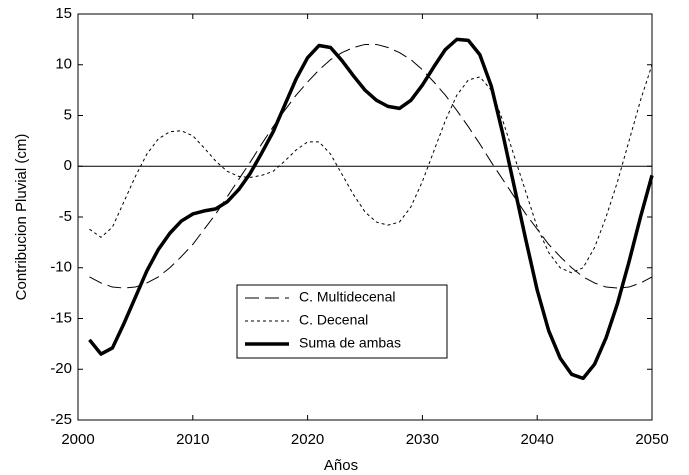 The height and width of the screenshot is (475, 689). What do you see at coordinates (61, 419) in the screenshot?
I see `y-tick-label: -25` at bounding box center [61, 419].